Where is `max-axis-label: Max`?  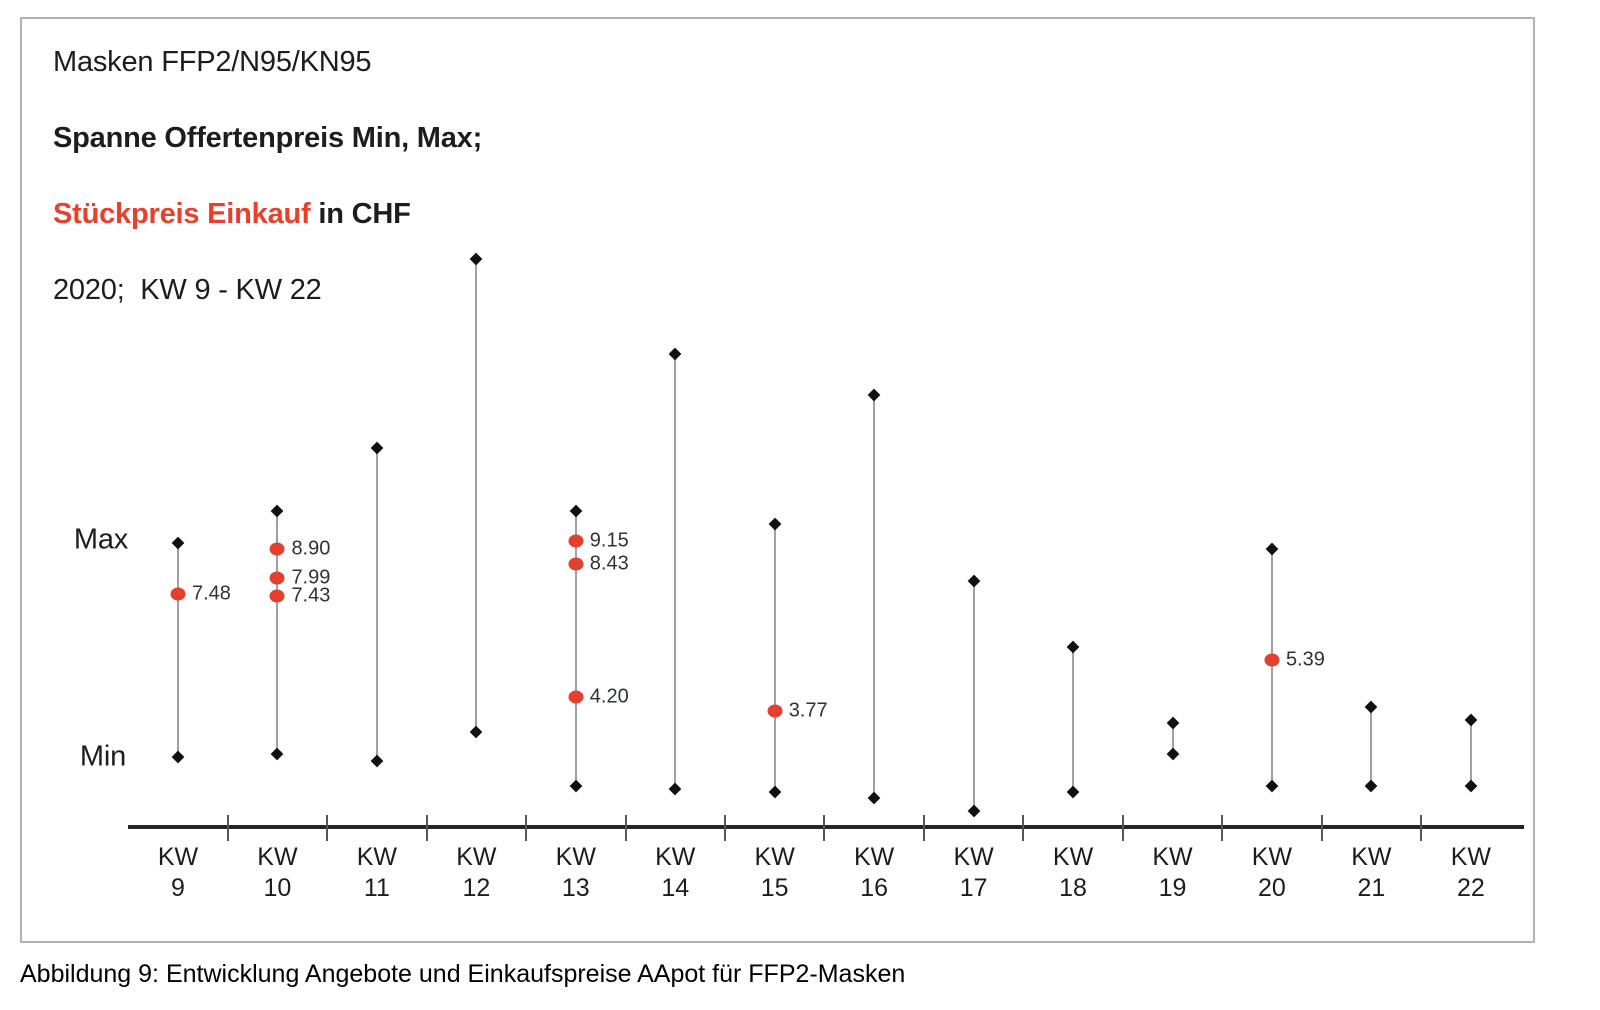
max-axis-label: Max is located at coordinates (101, 539).